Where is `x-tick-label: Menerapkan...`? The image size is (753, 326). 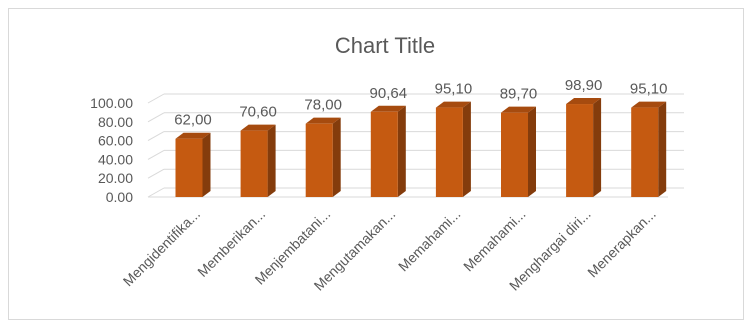 x-tick-label: Menerapkan... is located at coordinates (621, 243).